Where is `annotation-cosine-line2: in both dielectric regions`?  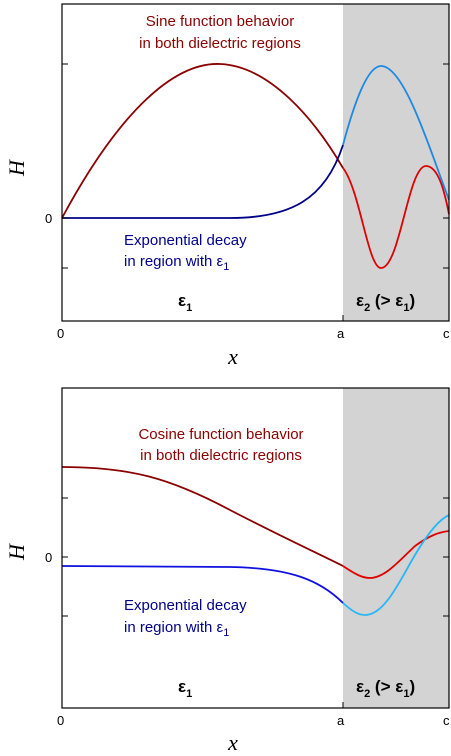 annotation-cosine-line2: in both dielectric regions is located at coordinates (221, 455).